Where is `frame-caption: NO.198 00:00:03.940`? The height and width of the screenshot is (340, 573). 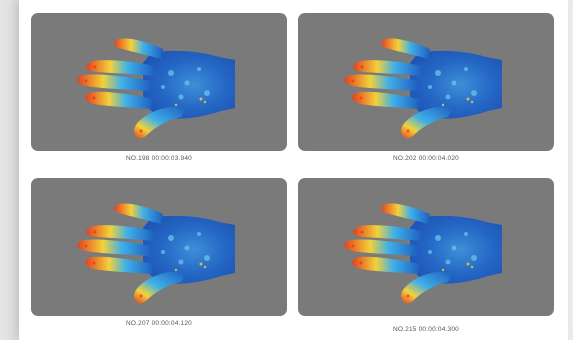
frame-caption: NO.198 00:00:03.940 is located at coordinates (159, 158).